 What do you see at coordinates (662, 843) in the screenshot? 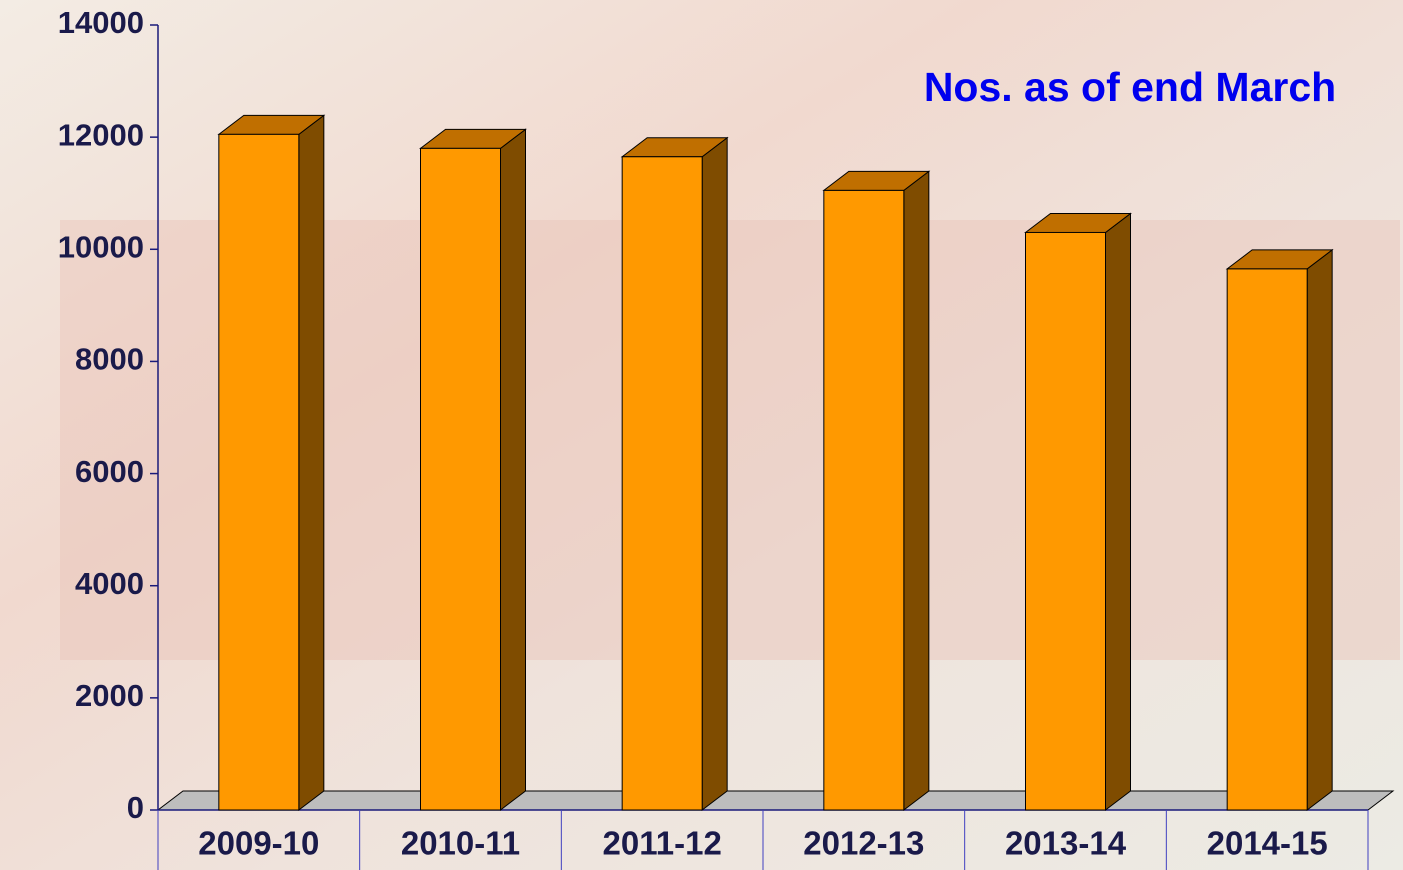
I see `x-tick-label: 2011-12` at bounding box center [662, 843].